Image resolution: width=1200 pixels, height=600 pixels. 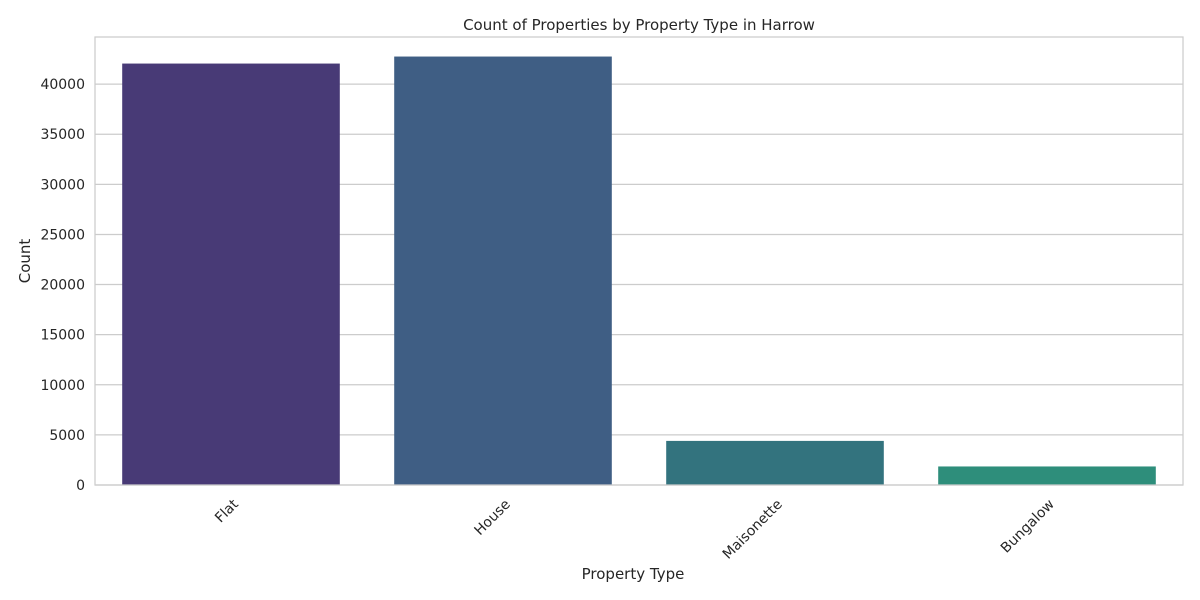 I want to click on x-tick-label-house: House, so click(x=492, y=518).